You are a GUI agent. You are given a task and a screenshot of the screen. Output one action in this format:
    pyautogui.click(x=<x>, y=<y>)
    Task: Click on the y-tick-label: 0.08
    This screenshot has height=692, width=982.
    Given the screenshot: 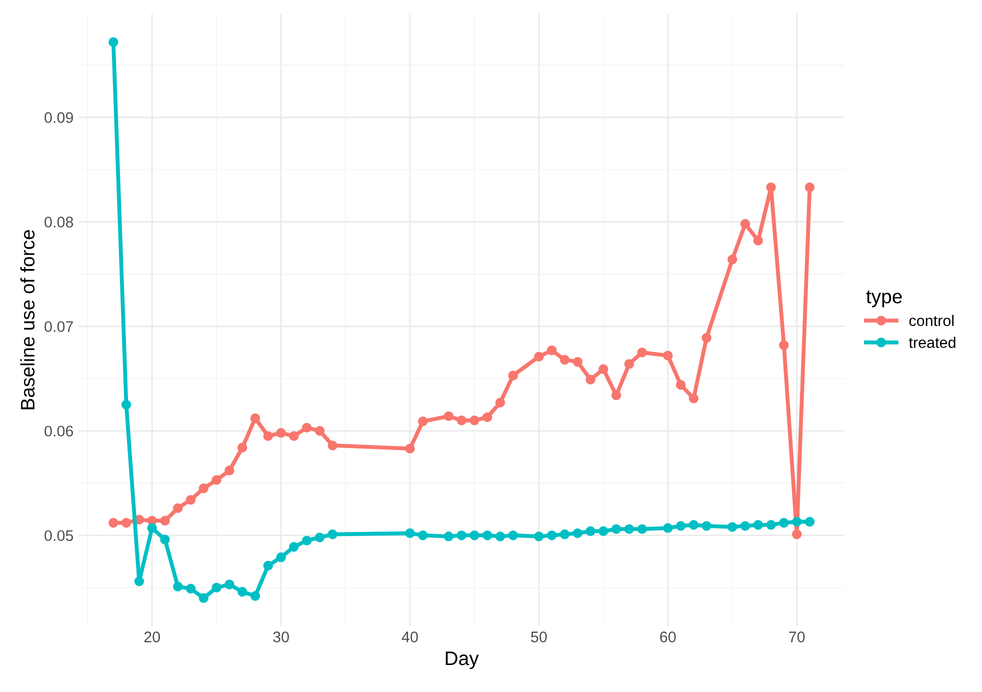 What is the action you would take?
    pyautogui.click(x=59, y=222)
    